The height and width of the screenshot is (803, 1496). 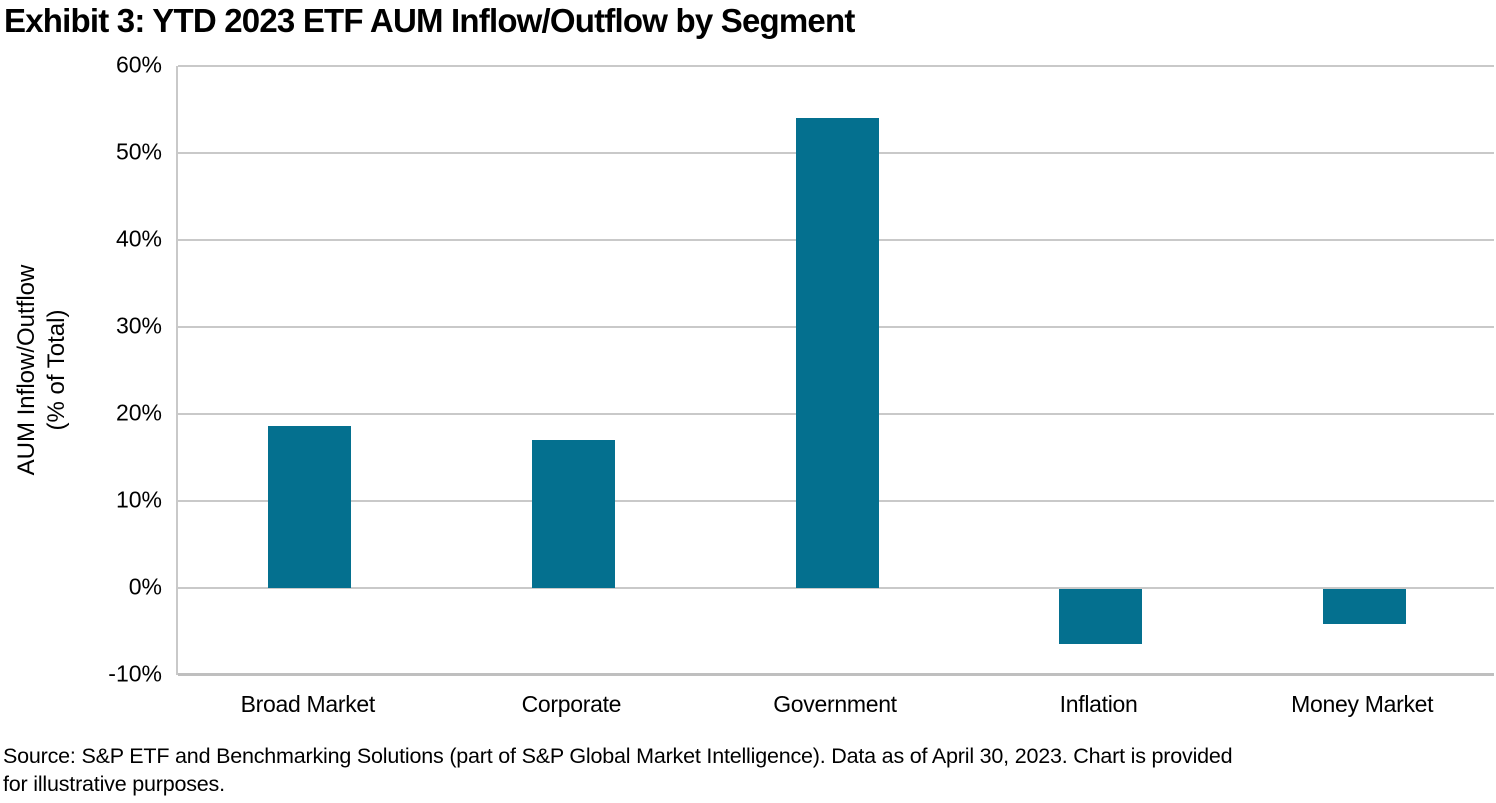 What do you see at coordinates (1098, 704) in the screenshot?
I see `x-category-label-inflation: Inflation` at bounding box center [1098, 704].